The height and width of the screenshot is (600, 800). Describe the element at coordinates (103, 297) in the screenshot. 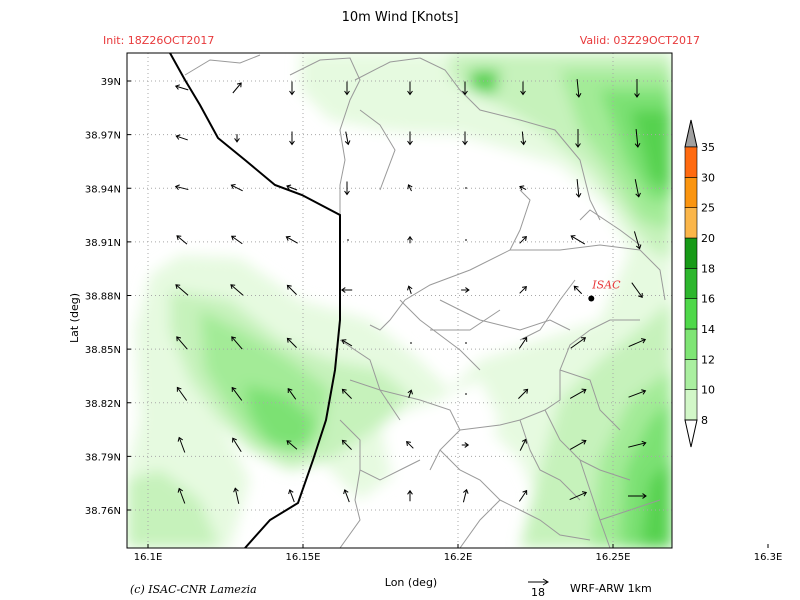

I see `y-tick-label: 38.88N` at that location.